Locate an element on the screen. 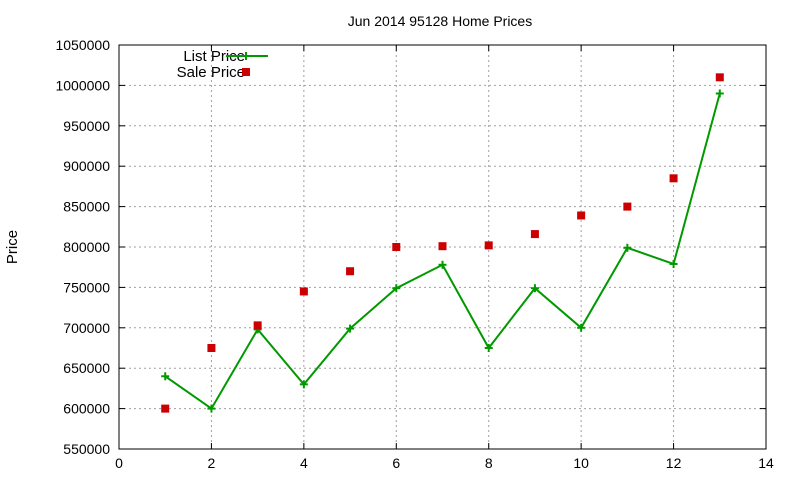  legend-label: Sale Price is located at coordinates (211, 72).